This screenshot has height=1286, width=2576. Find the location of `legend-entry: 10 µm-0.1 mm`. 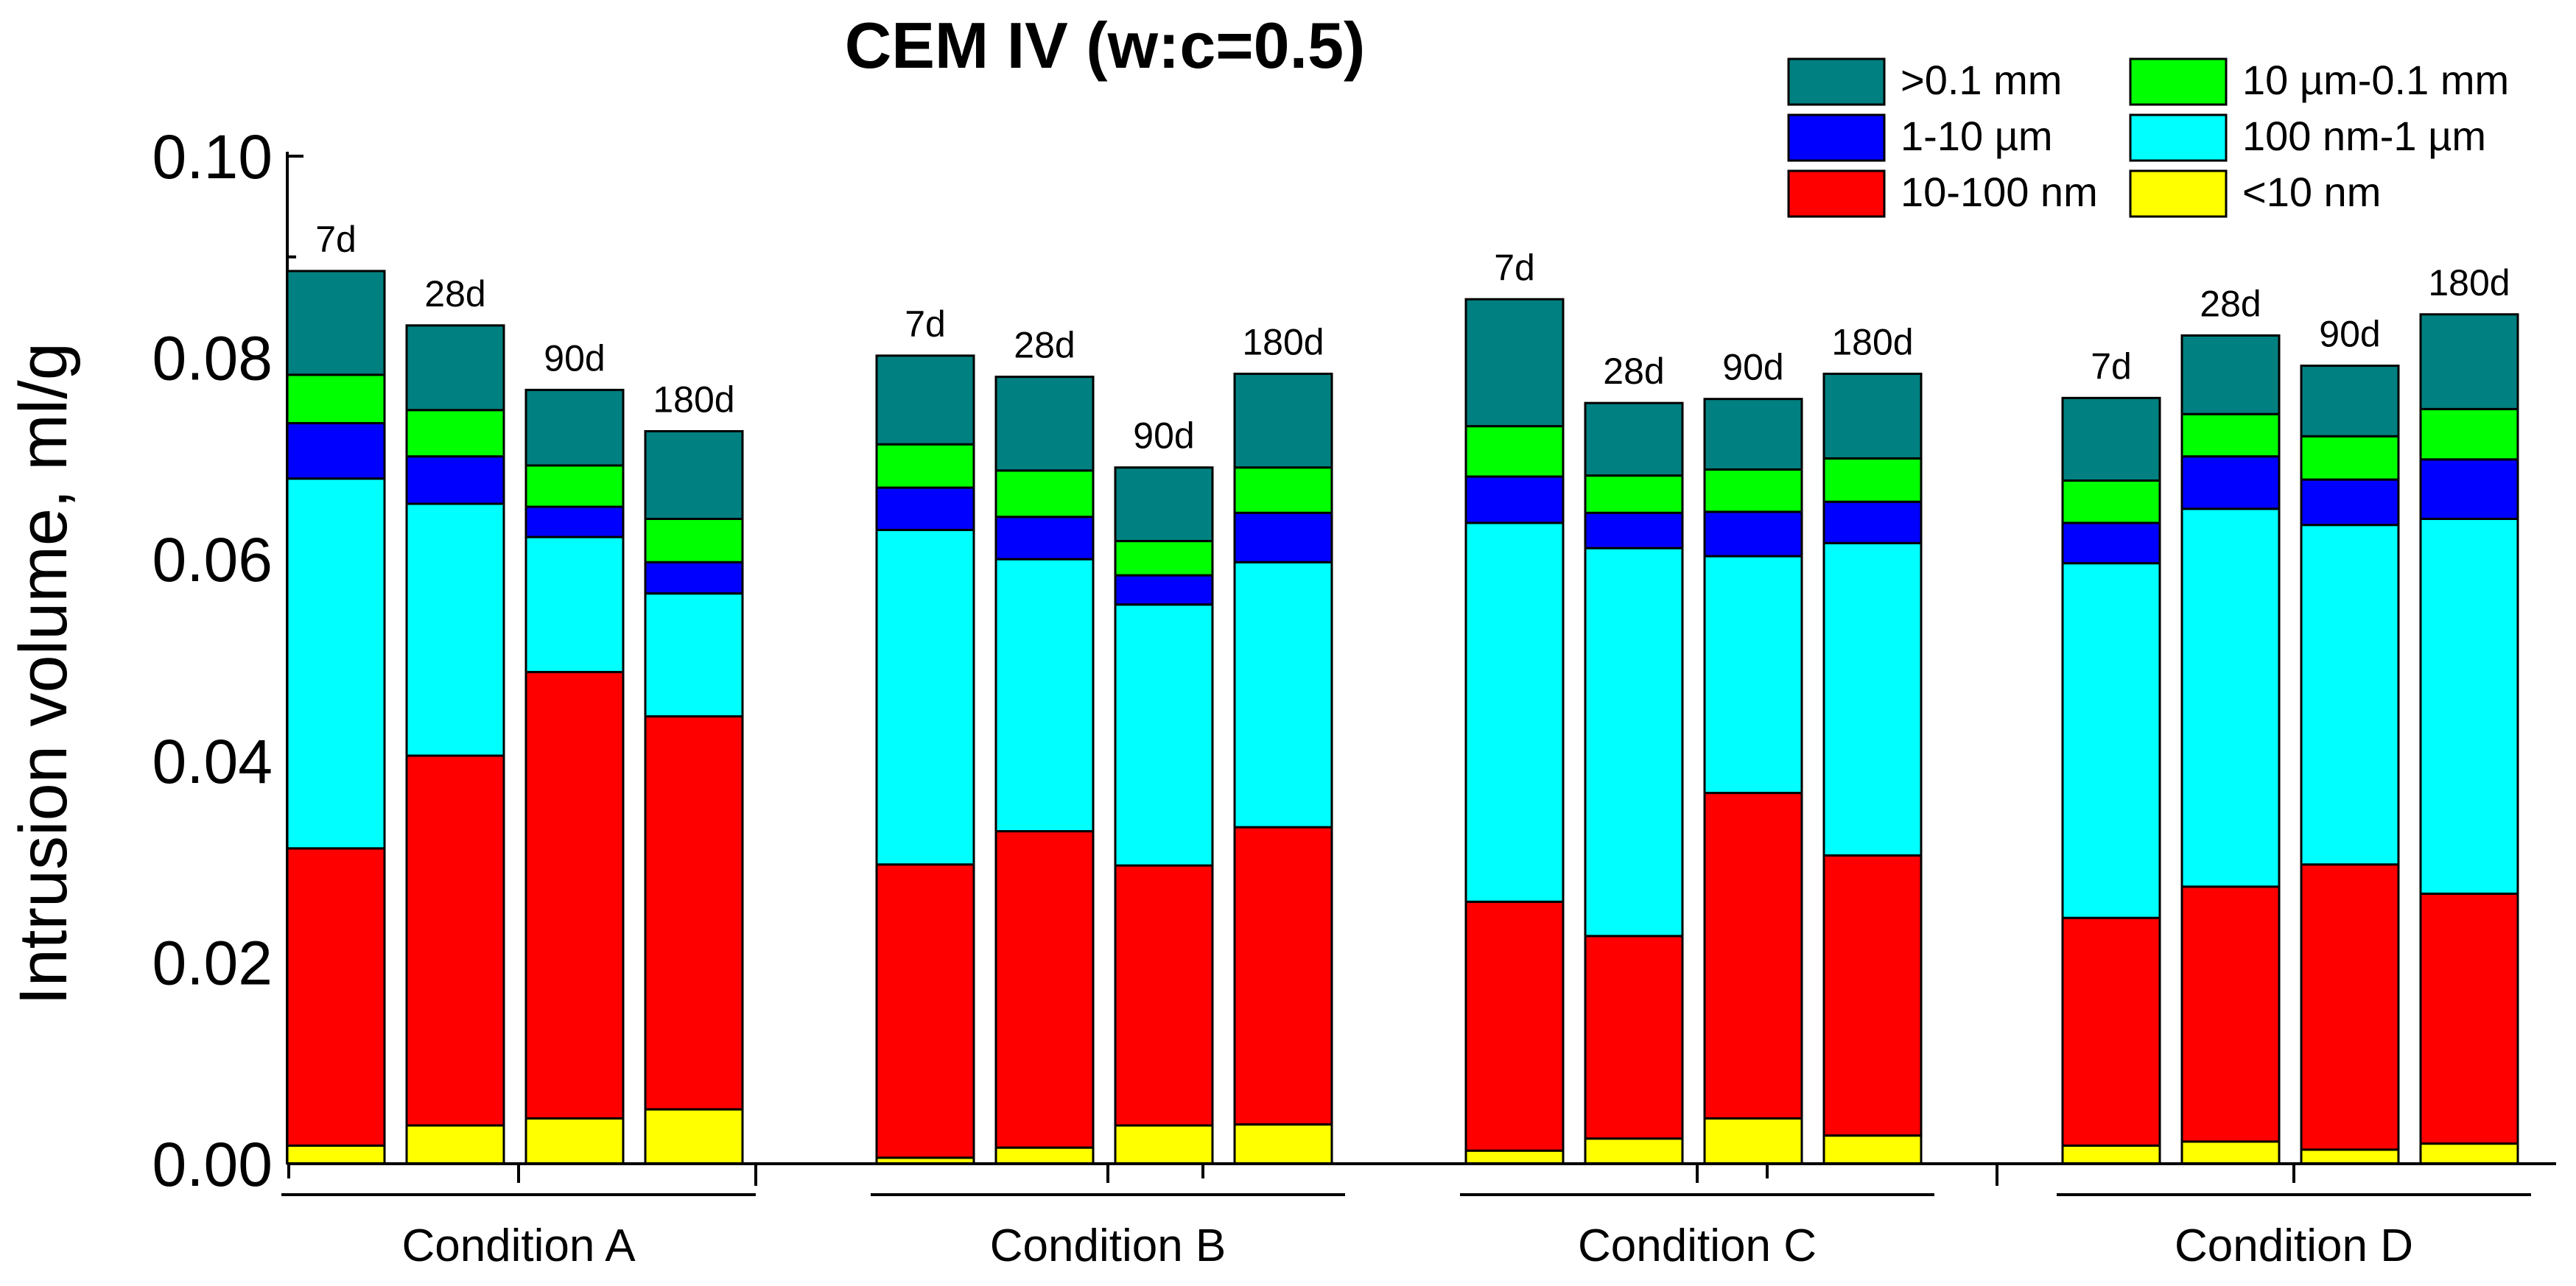

legend-entry: 10 µm-0.1 mm is located at coordinates (2319, 81).